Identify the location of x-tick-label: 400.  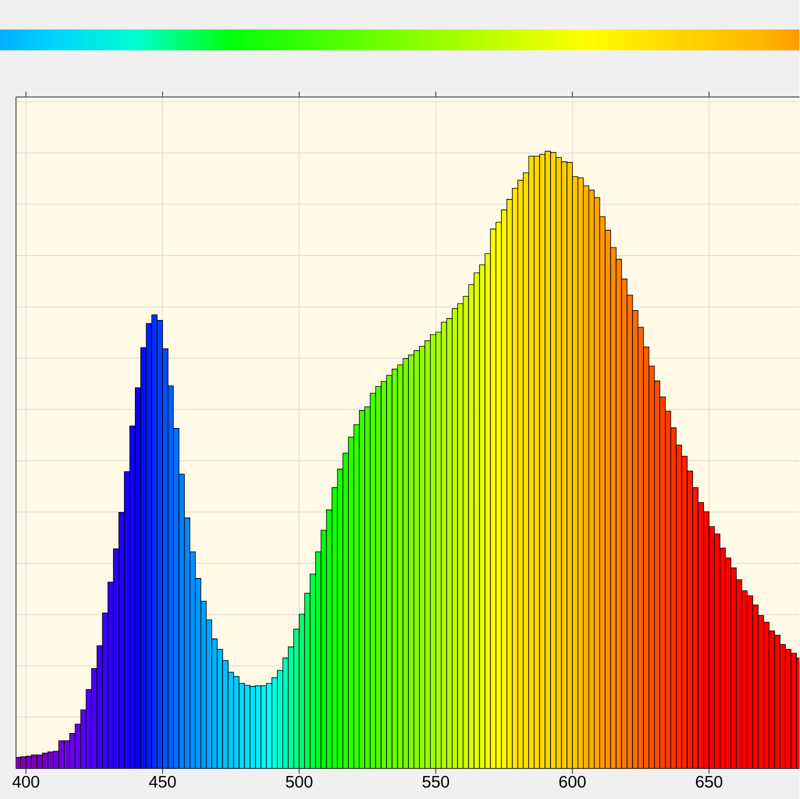
(26, 782).